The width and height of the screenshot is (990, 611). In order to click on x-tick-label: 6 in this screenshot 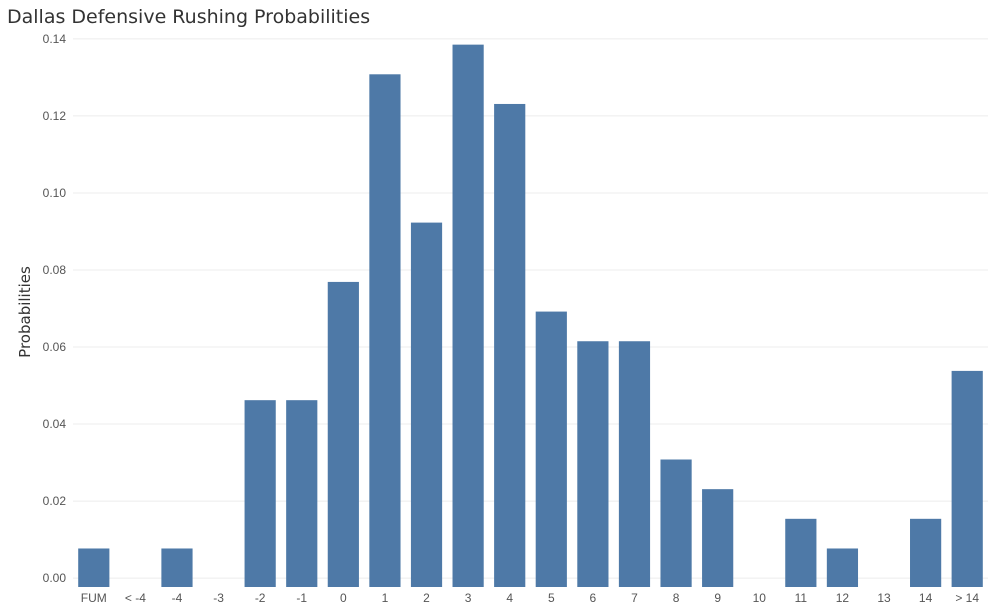, I will do `click(593, 598)`.